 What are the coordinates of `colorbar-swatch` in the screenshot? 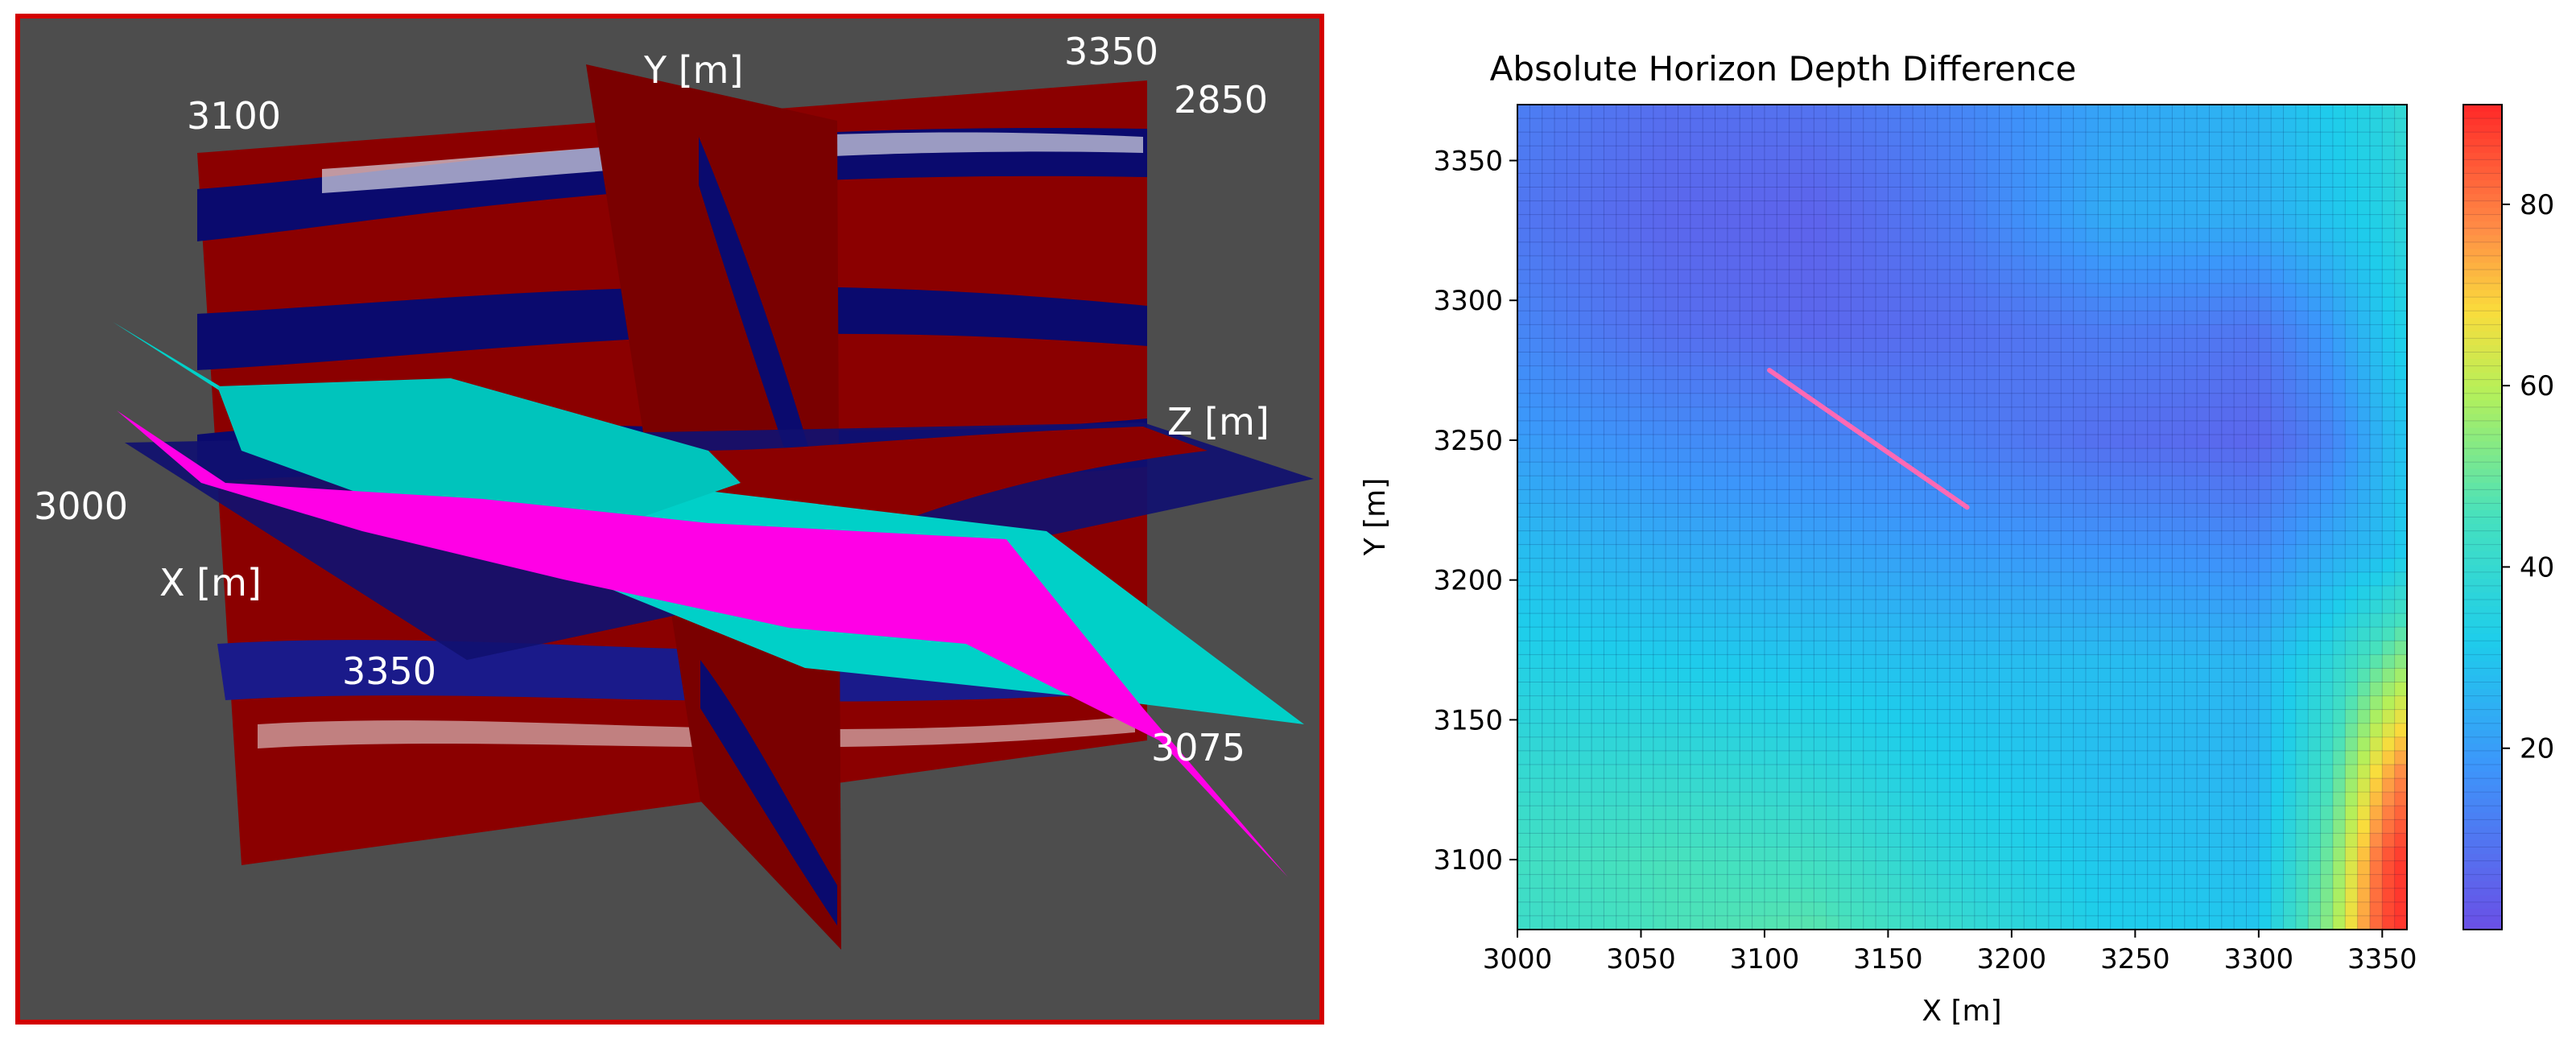 It's located at (2482, 410).